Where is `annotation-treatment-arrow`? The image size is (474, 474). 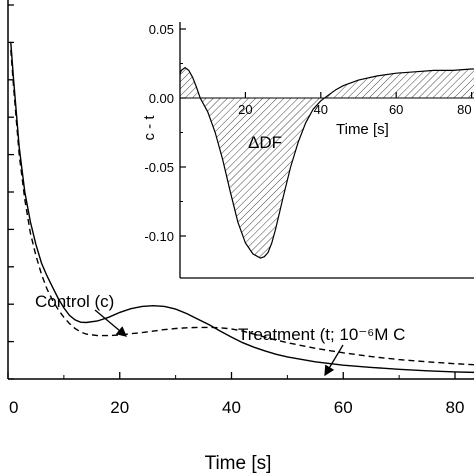 annotation-treatment-arrow is located at coordinates (334, 360).